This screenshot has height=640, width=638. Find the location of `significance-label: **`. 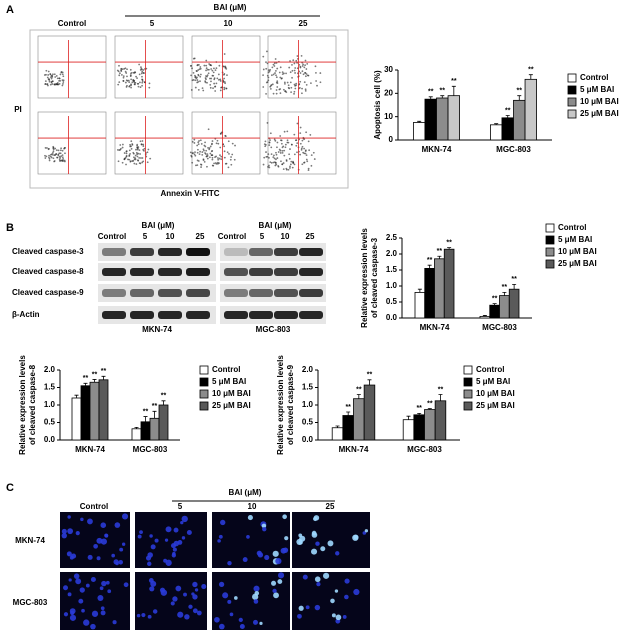

significance-label: ** is located at coordinates (505, 287).